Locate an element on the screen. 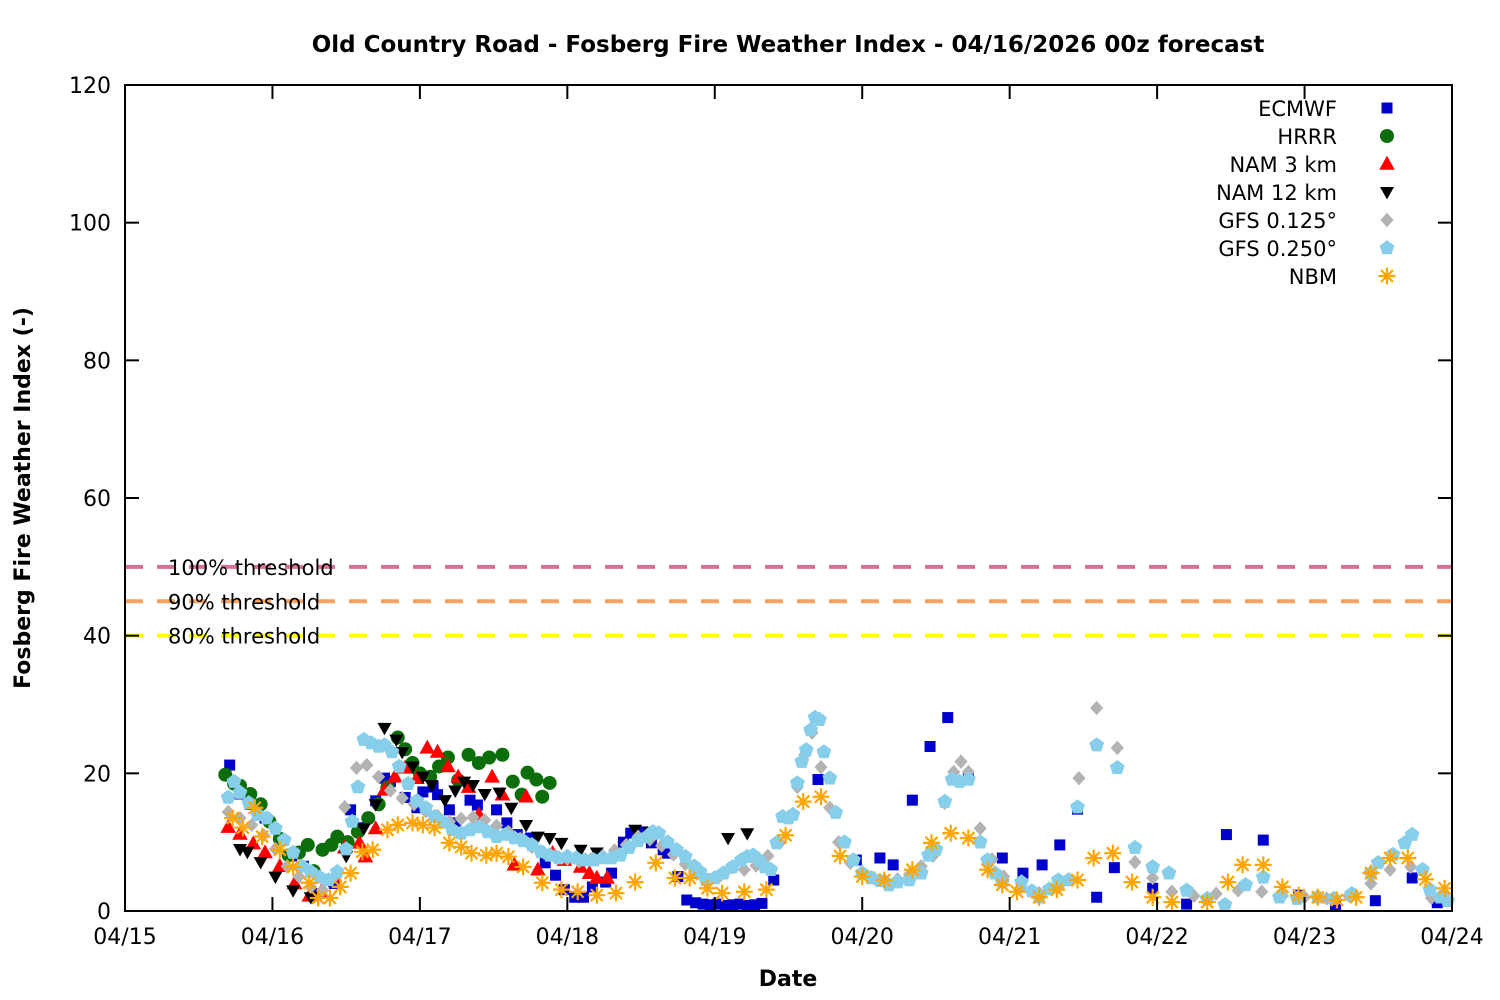  x-axis-title: Date is located at coordinates (788, 979).